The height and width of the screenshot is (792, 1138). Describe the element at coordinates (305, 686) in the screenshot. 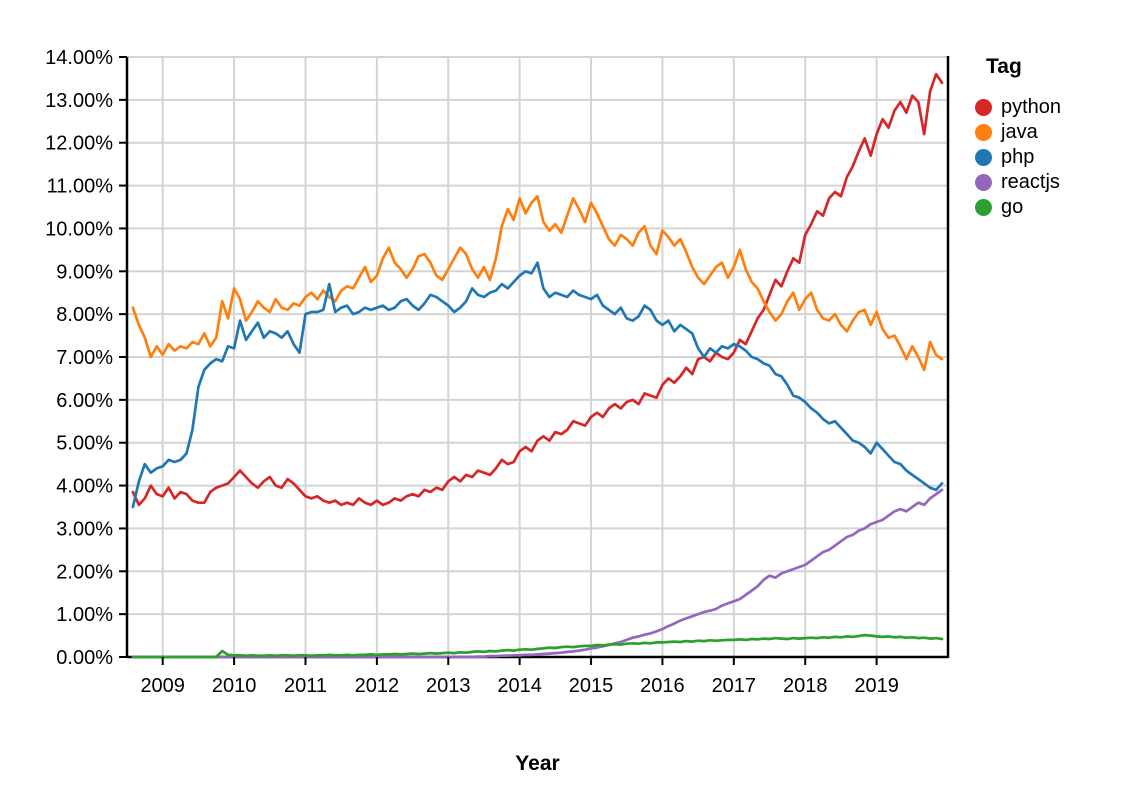

I see `x-tick-label: 2011` at that location.